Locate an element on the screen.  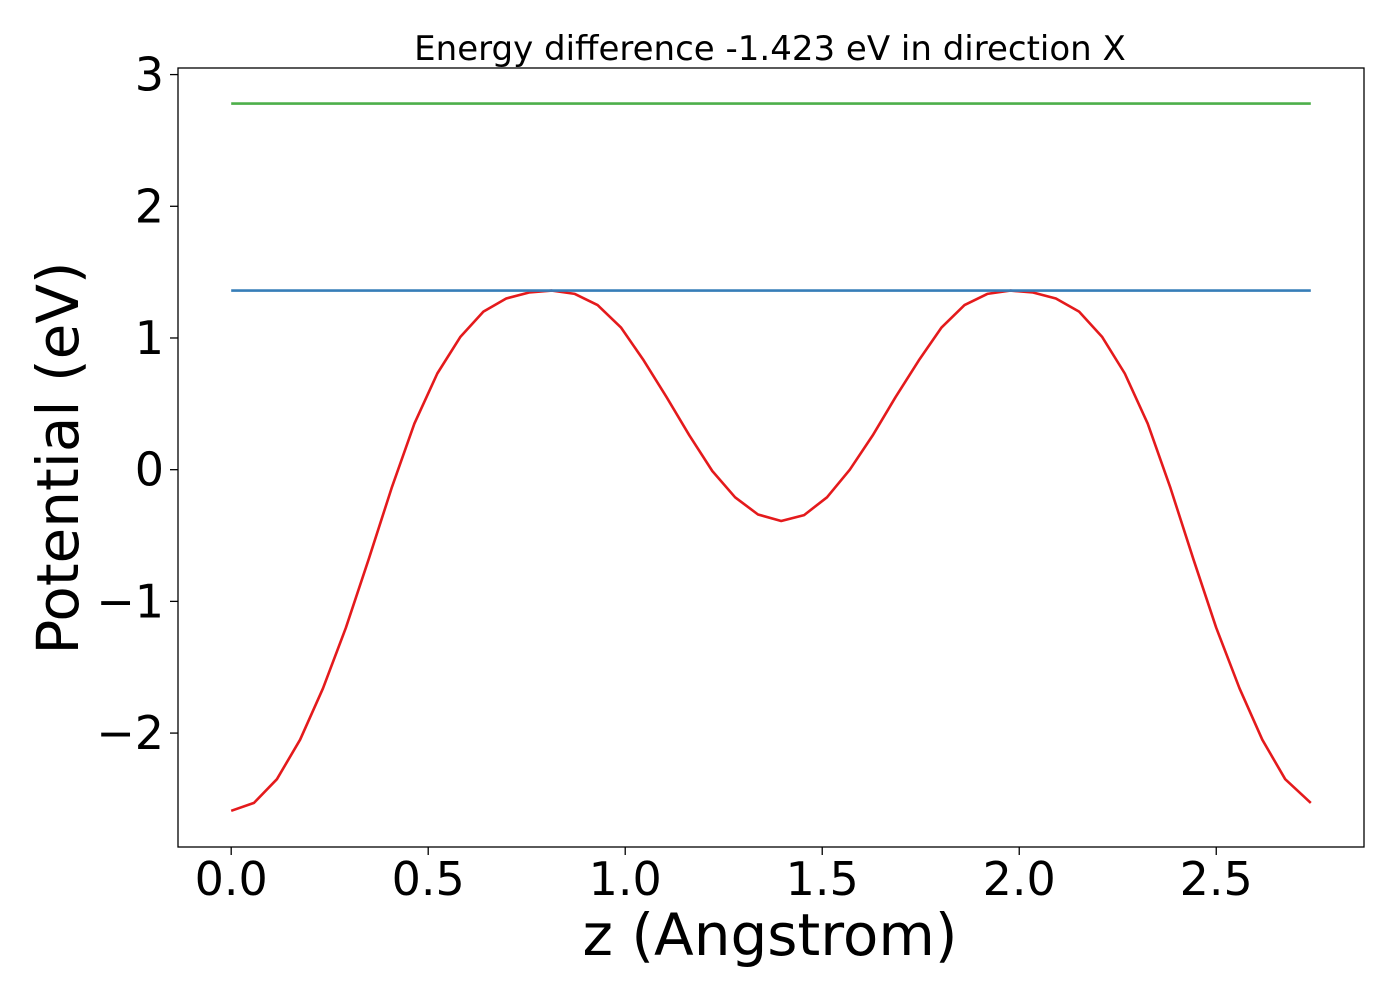
x-tick-label: 2.5 is located at coordinates (1216, 879).